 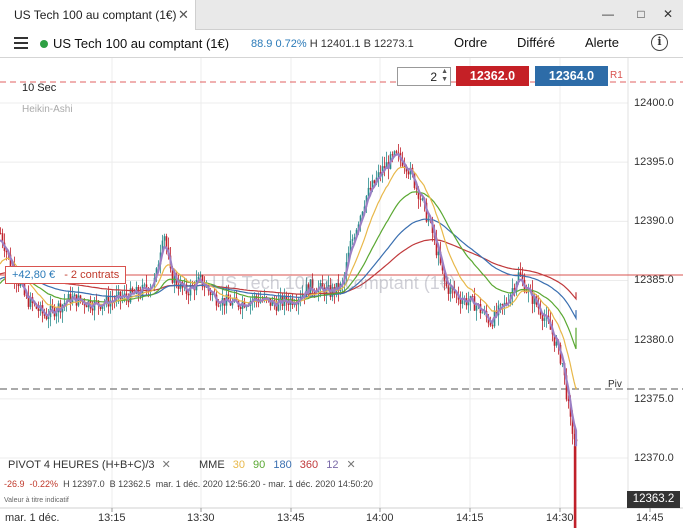 What do you see at coordinates (81, 465) in the screenshot?
I see `pivot-indicator-label: PIVOT 4 HEURES (H+B+C)/3` at bounding box center [81, 465].